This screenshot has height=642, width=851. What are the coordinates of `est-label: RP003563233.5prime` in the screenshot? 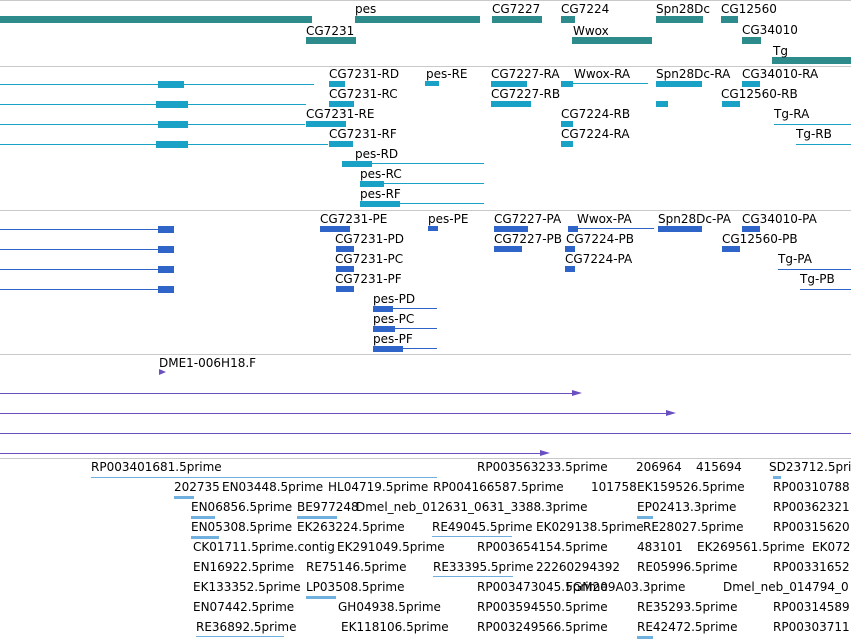 It's located at (542, 467).